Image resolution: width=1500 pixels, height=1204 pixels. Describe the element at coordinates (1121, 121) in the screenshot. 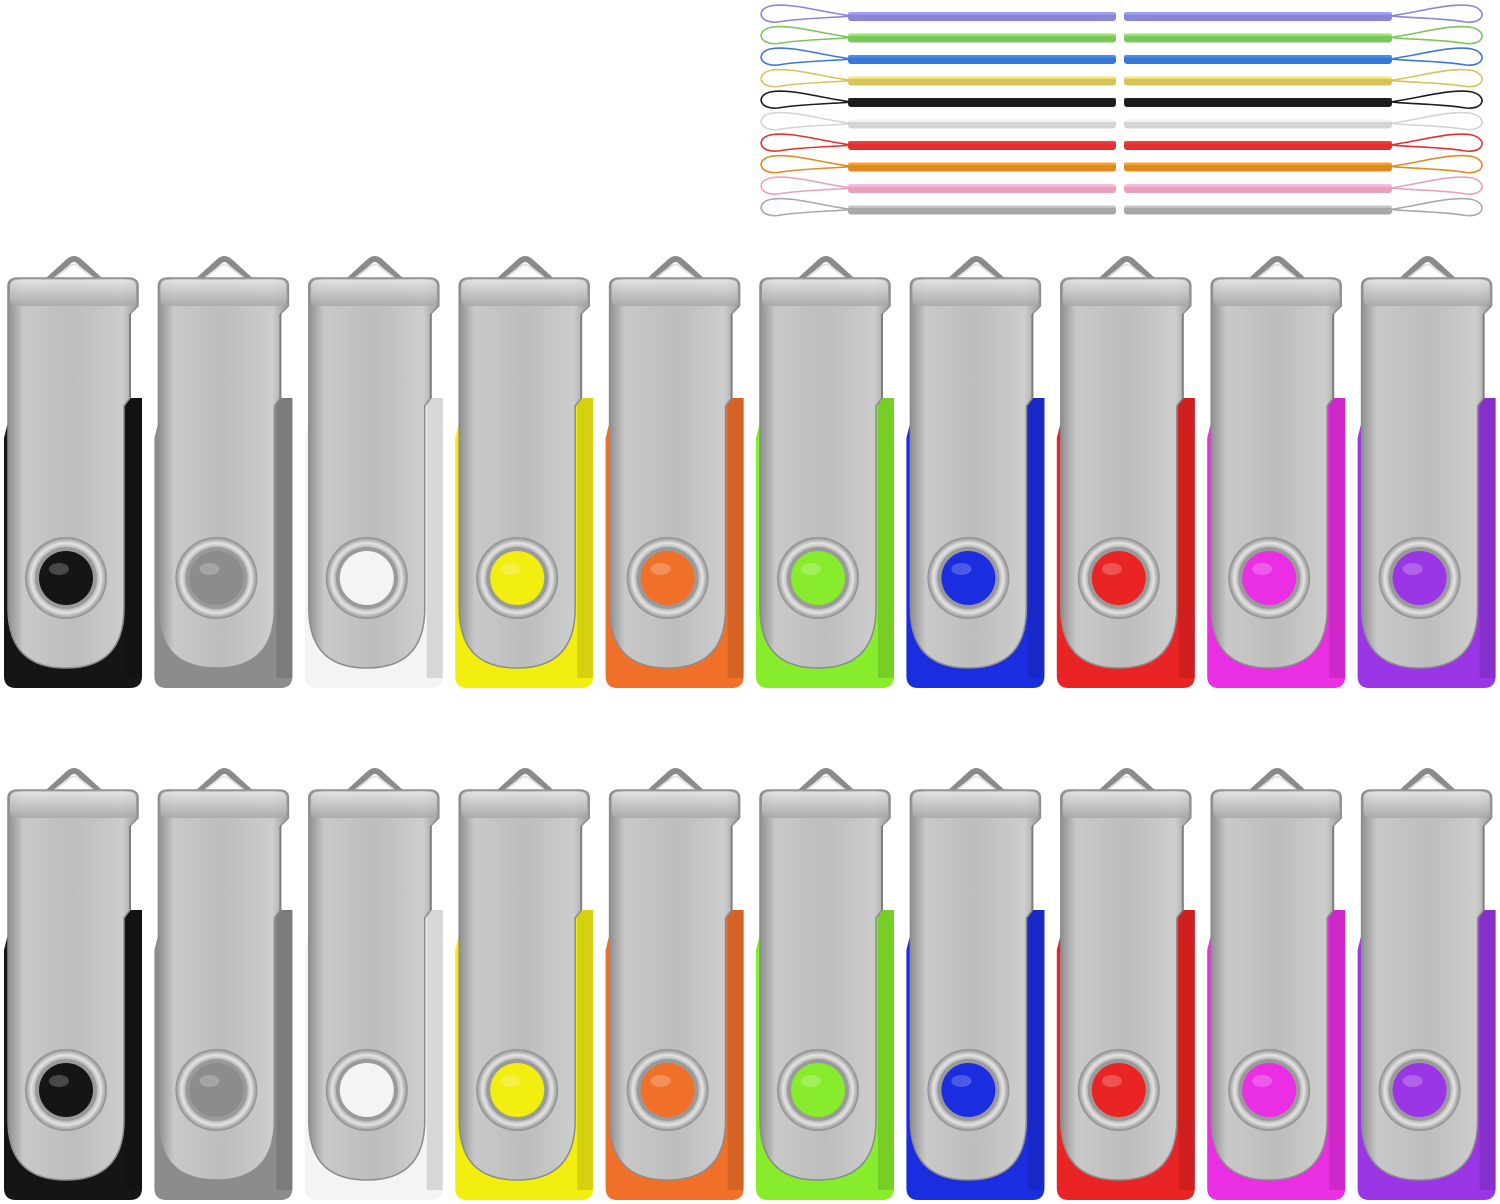

I see `lanyard-white` at that location.